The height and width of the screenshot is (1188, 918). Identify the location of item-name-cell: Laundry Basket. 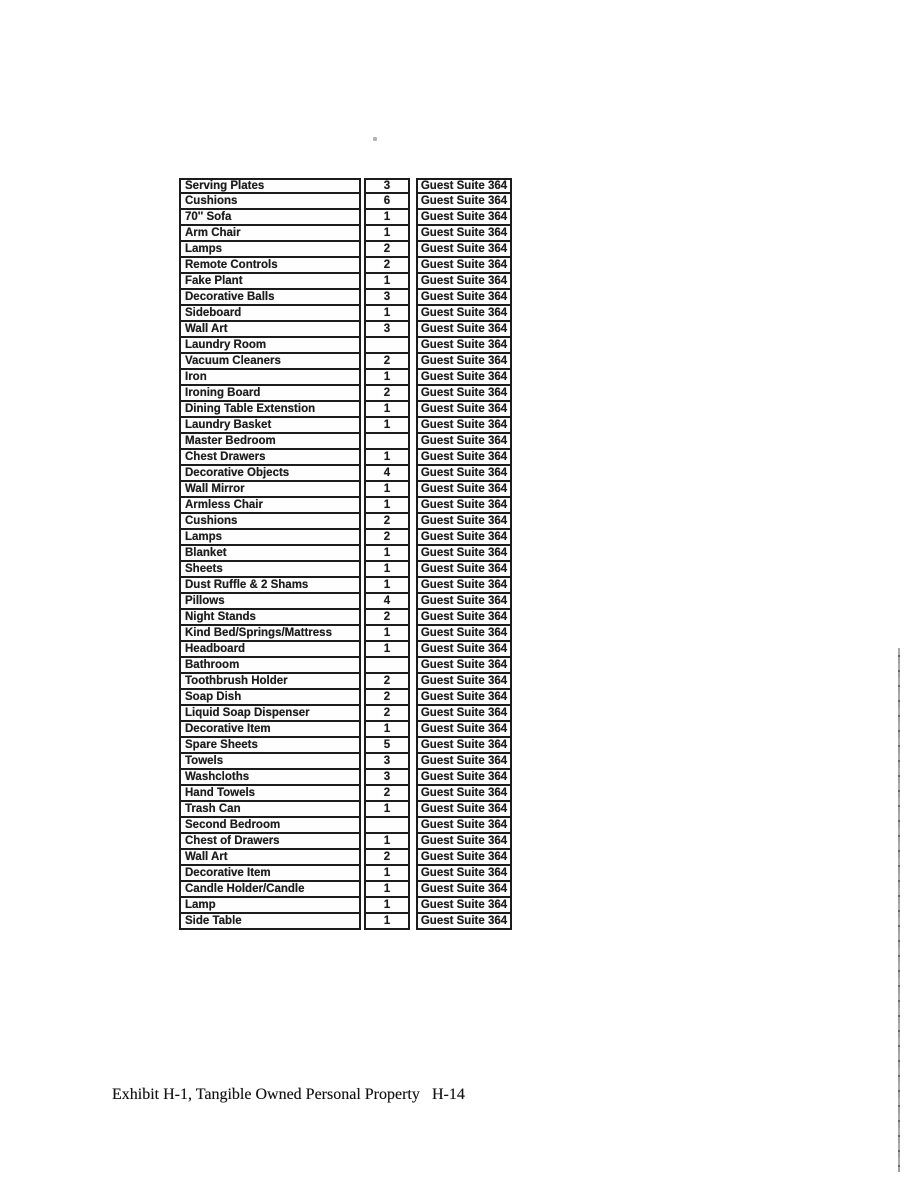
(270, 426).